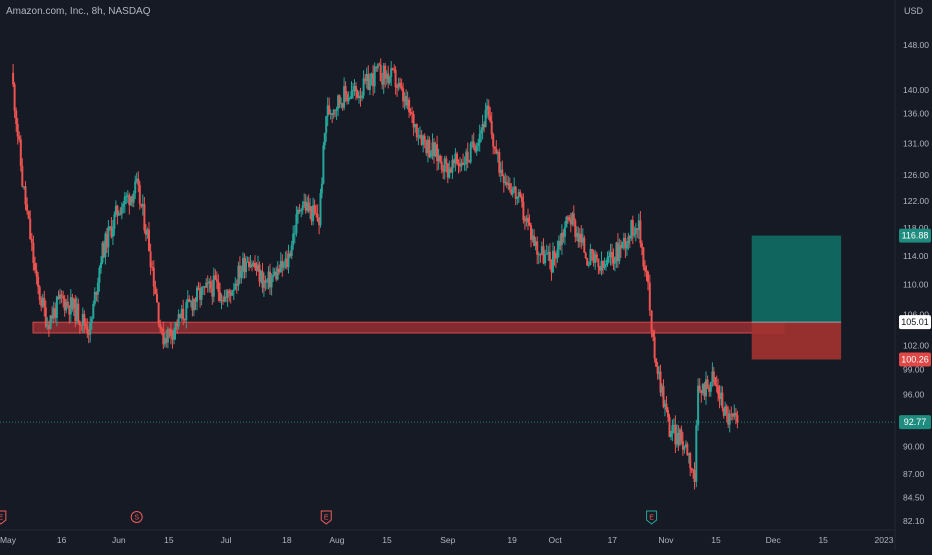 This screenshot has width=932, height=555. Describe the element at coordinates (408, 327) in the screenshot. I see `support-zone` at that location.